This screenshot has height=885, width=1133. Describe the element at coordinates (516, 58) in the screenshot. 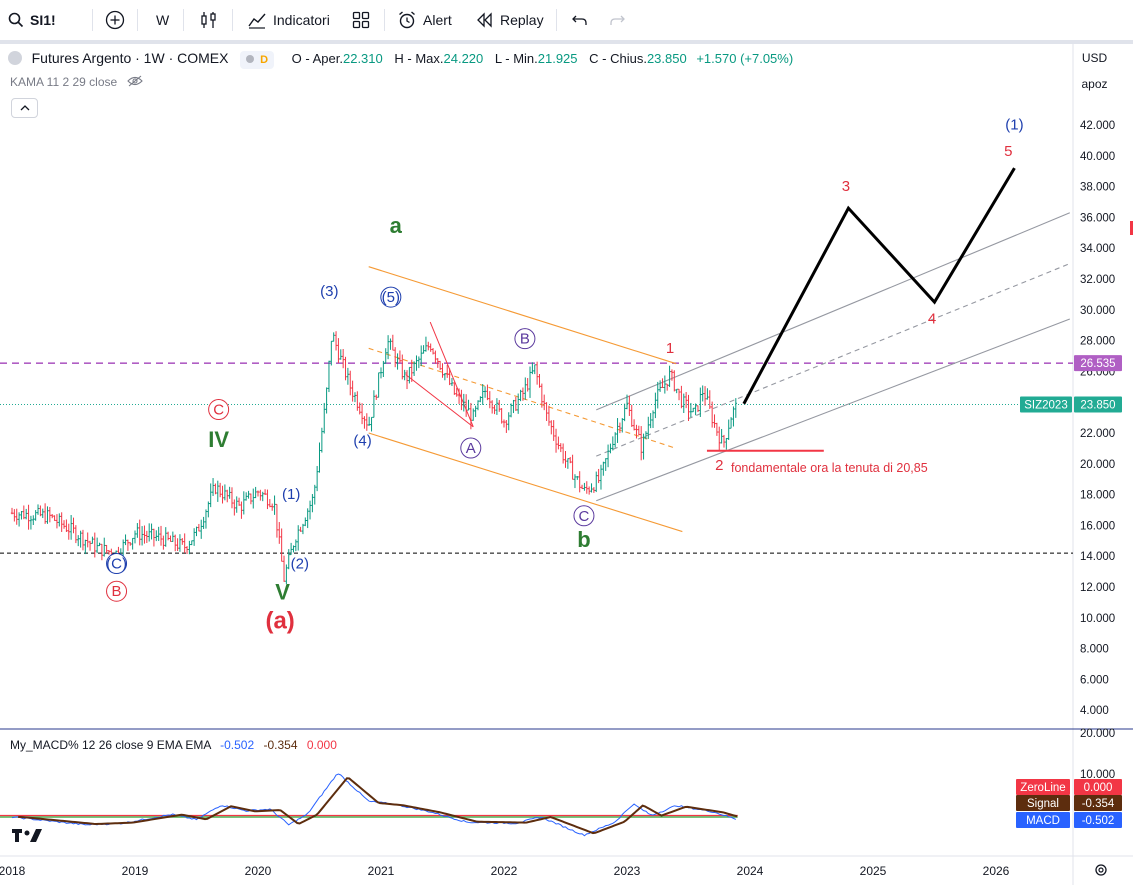

I see `low-label: L - Min.` at that location.